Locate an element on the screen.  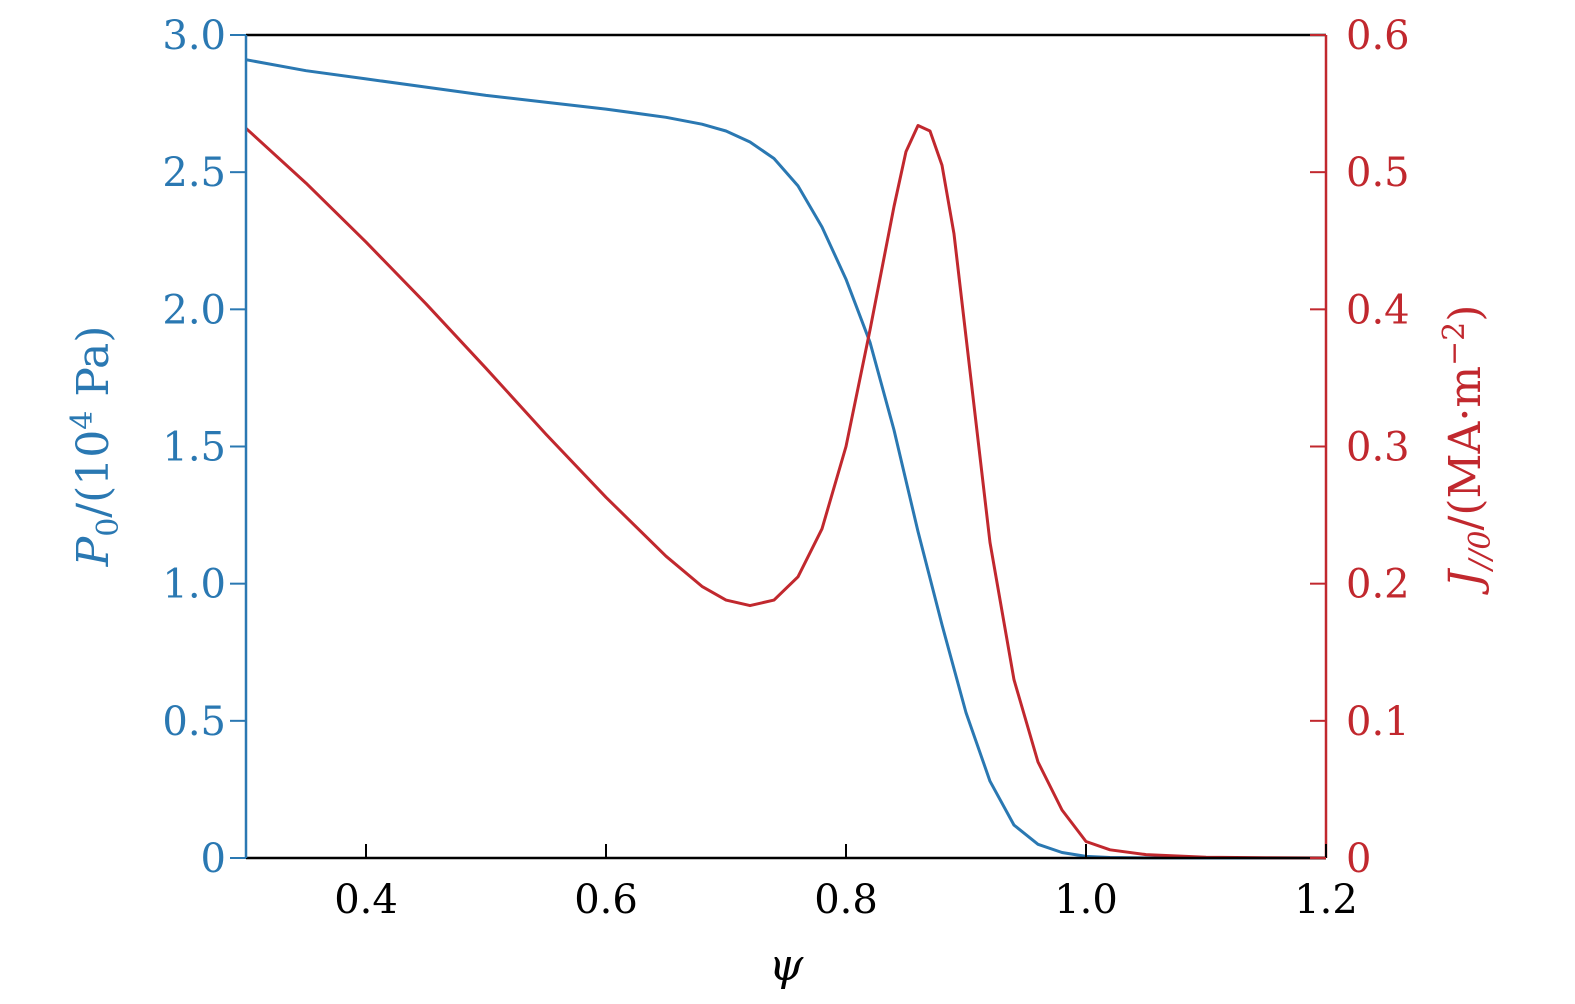
right-tick-label: 0.4 is located at coordinates (1378, 310).